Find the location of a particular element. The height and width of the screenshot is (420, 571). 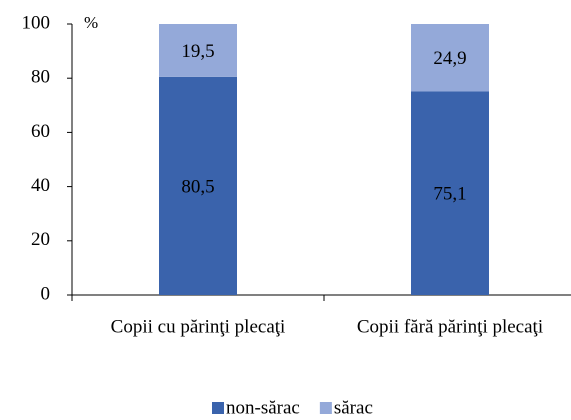

y-tick-label: 20 is located at coordinates (40, 239).